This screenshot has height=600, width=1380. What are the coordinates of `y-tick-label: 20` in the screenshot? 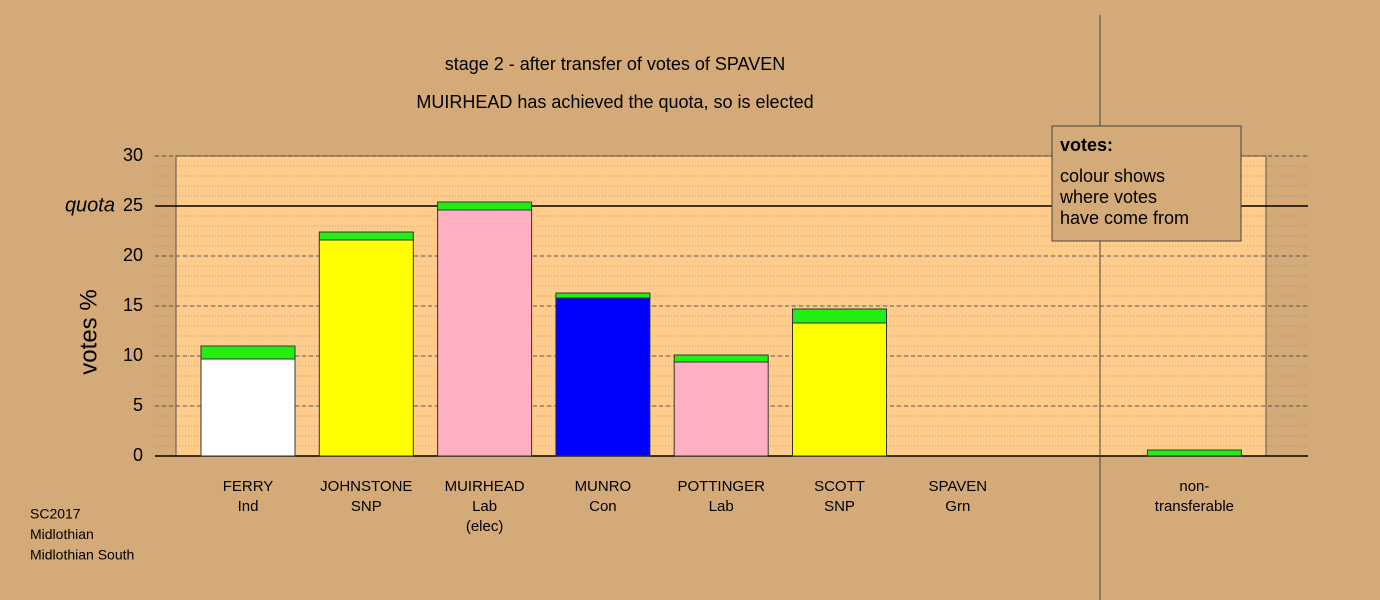 It's located at (133, 255).